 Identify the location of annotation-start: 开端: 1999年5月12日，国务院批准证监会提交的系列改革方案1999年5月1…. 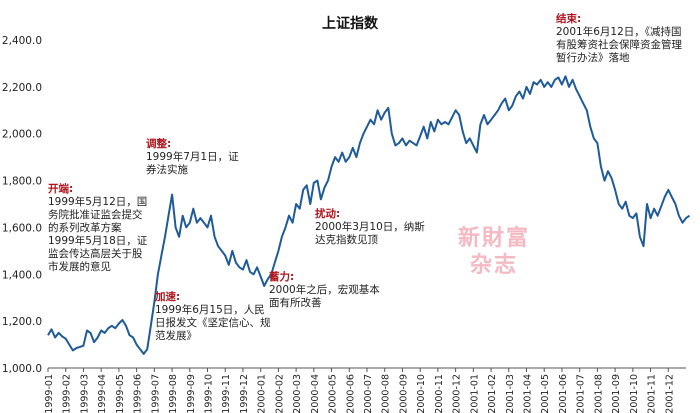
(98, 228).